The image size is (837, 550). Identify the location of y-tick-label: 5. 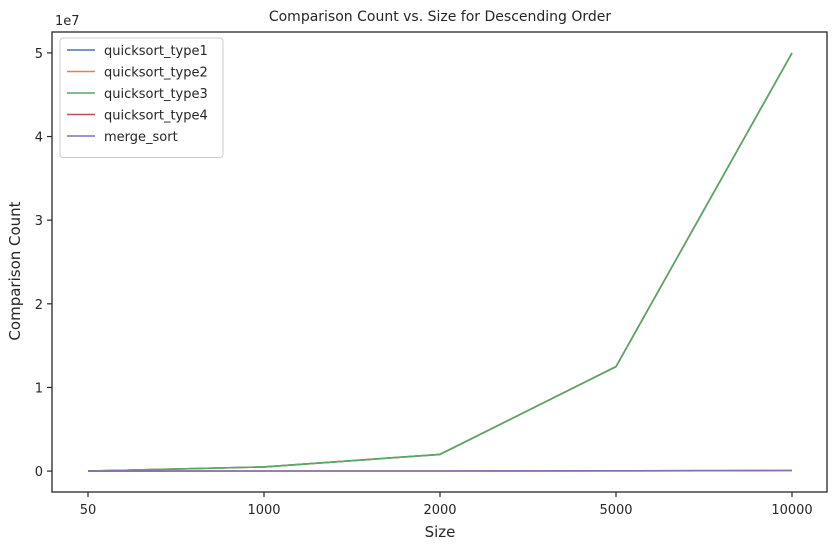
(39, 54).